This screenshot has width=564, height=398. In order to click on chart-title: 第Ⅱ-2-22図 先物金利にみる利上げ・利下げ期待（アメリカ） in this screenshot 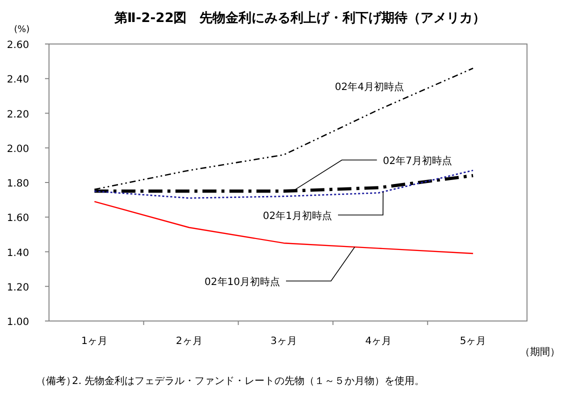, I will do `click(299, 18)`.